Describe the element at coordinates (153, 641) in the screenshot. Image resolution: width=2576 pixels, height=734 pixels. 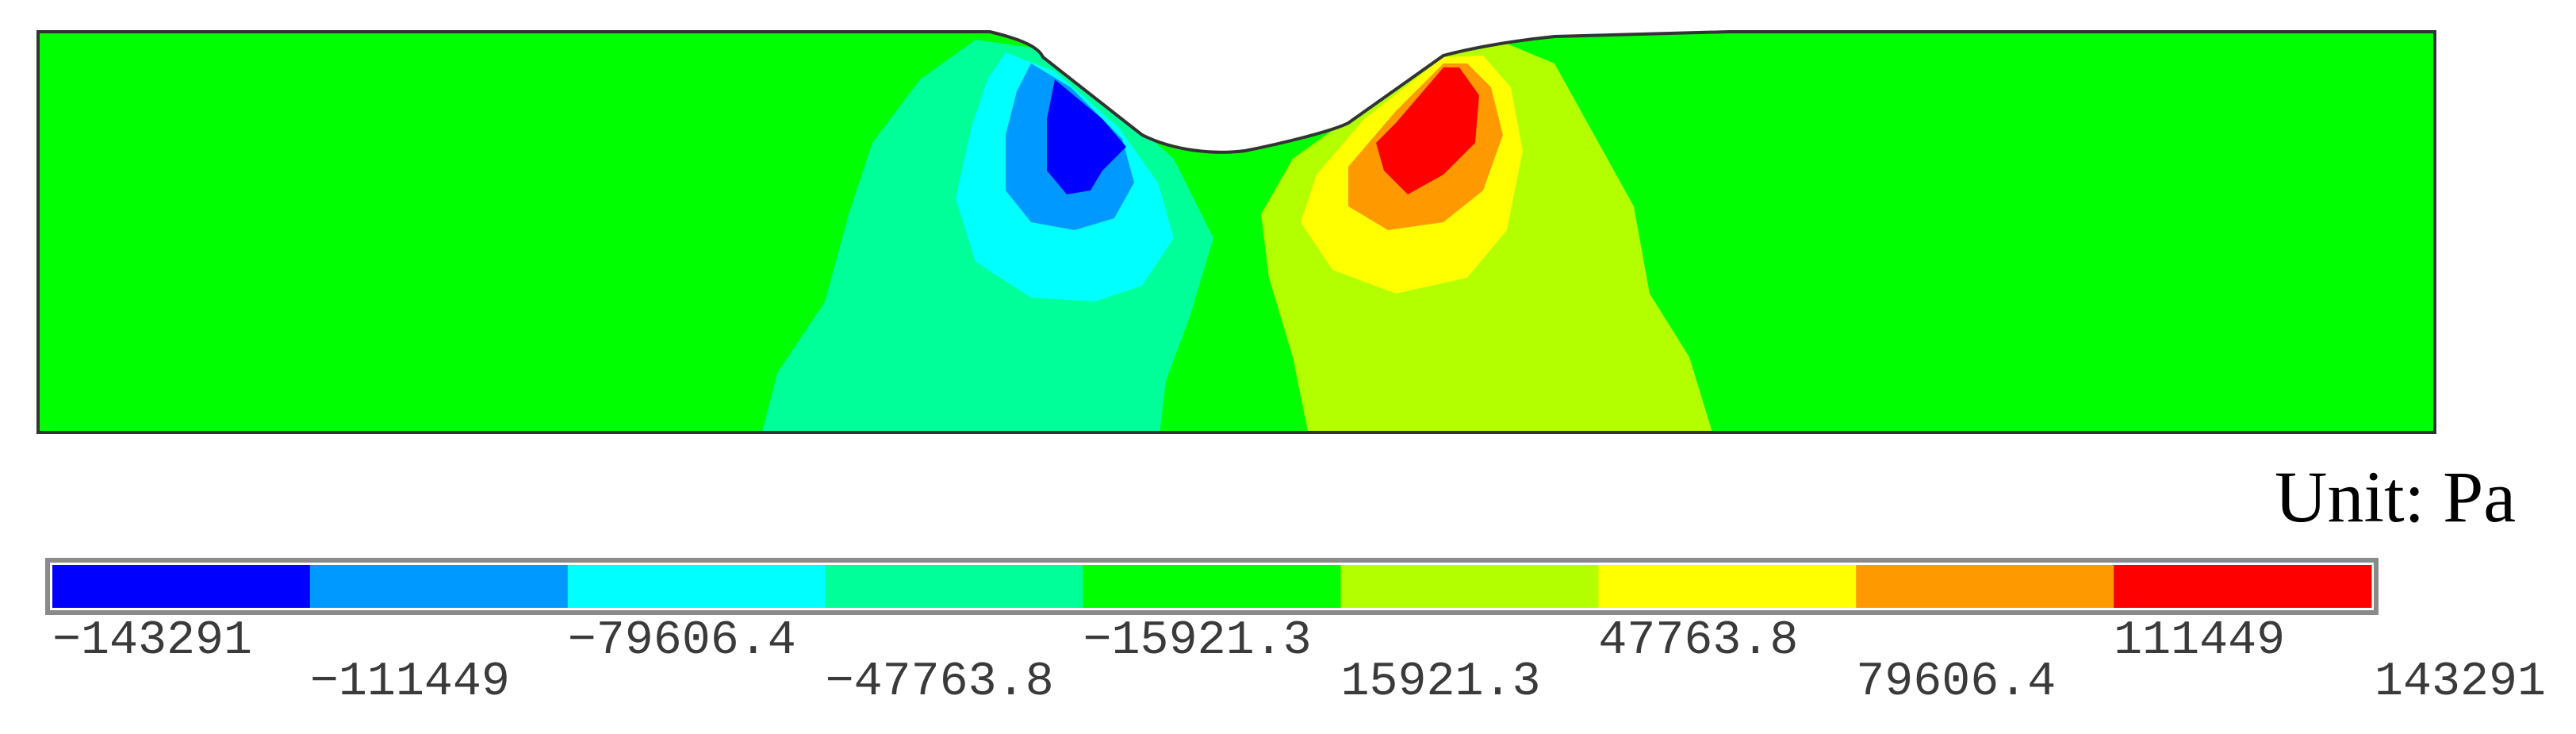
I see `legend-tick-label: −143291` at that location.